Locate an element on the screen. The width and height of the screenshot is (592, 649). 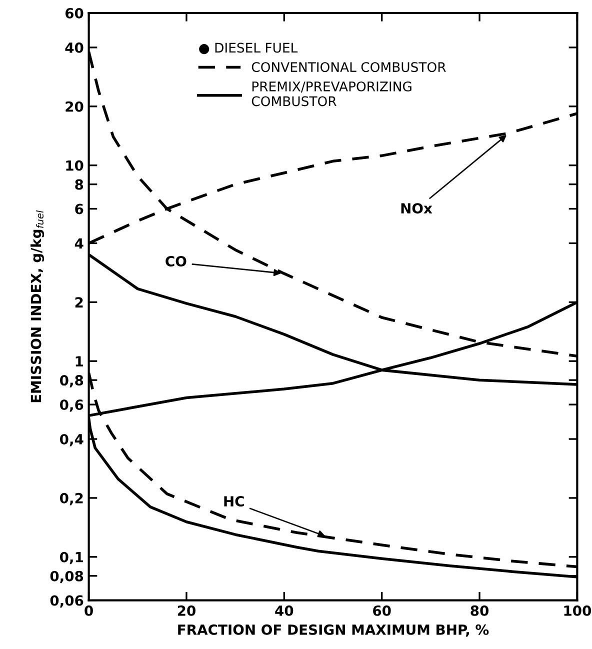
y-tick-label: 0,4 is located at coordinates (72, 440).